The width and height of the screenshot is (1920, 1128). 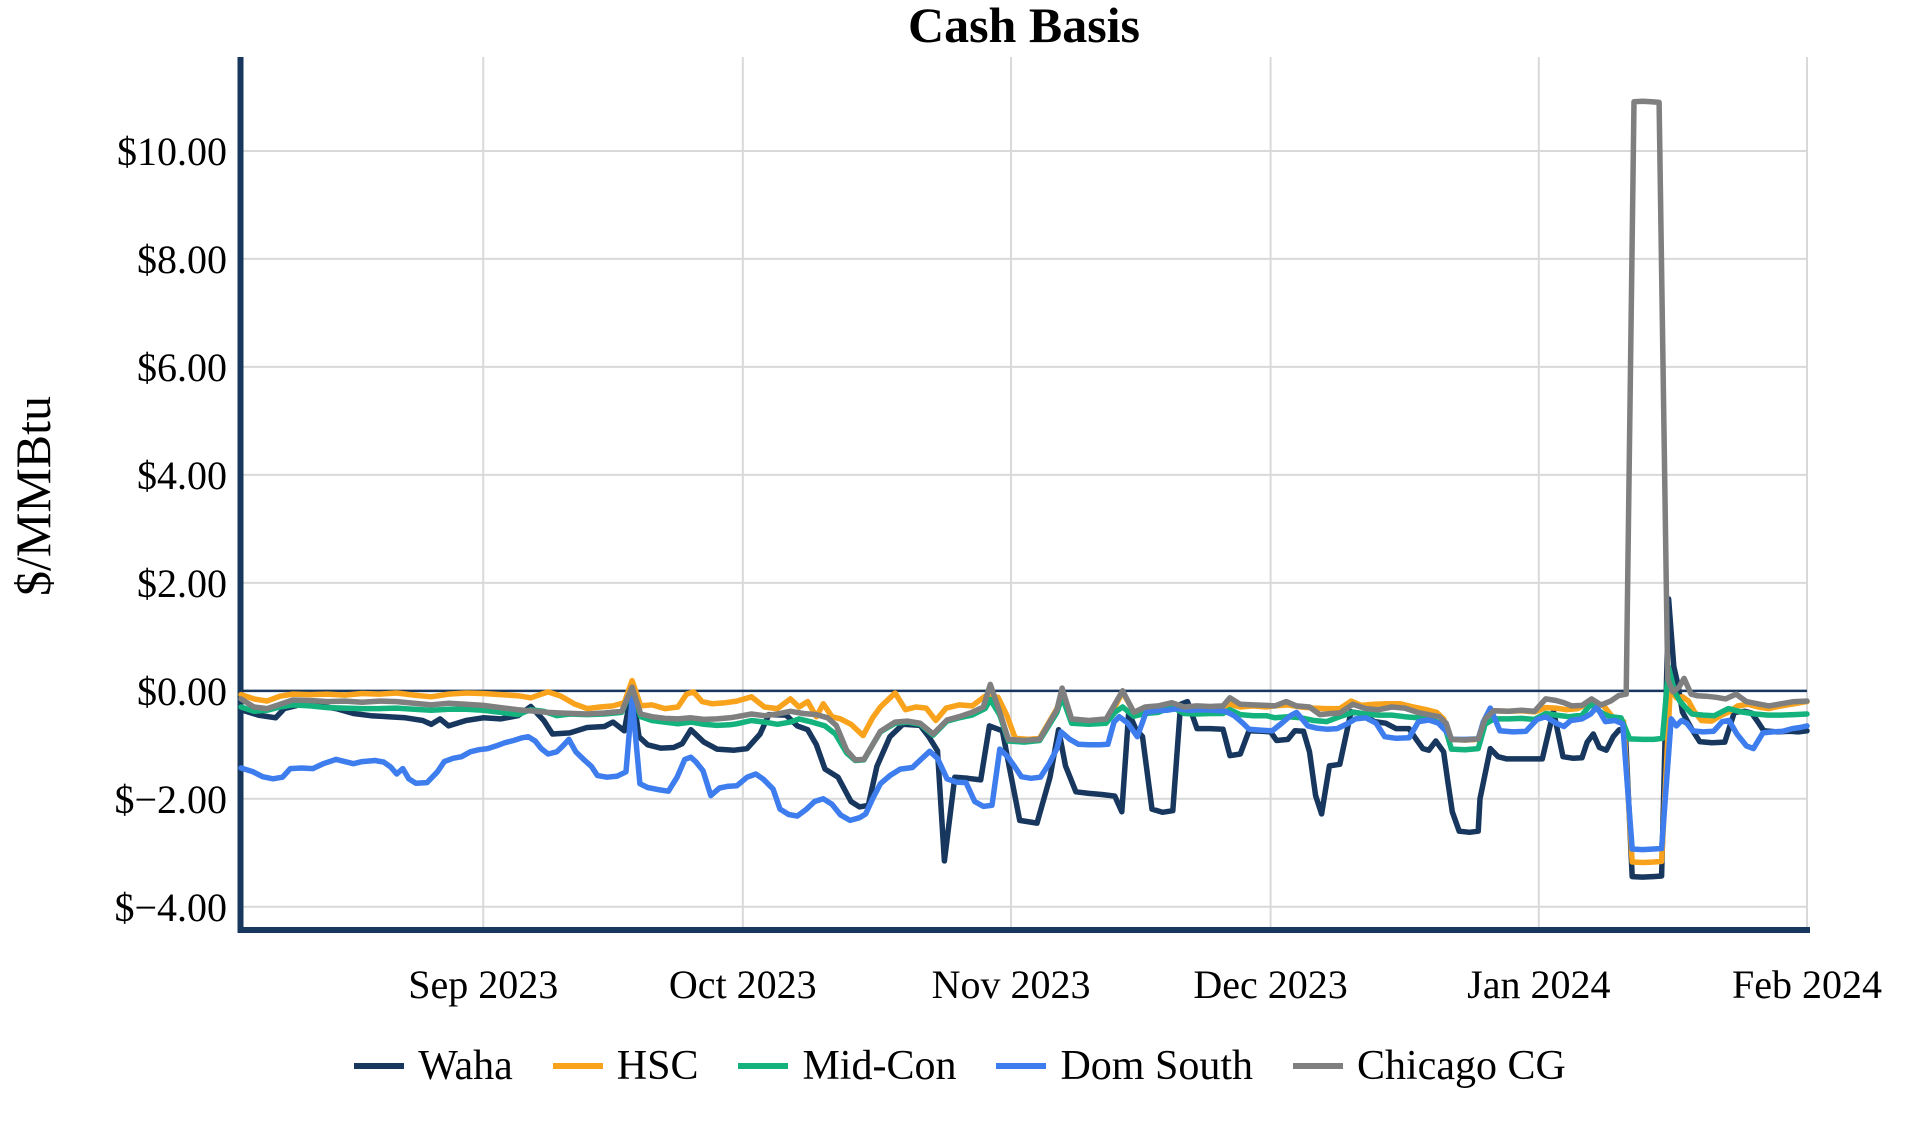 What do you see at coordinates (182, 691) in the screenshot?
I see `y-tick-label: $0.00` at bounding box center [182, 691].